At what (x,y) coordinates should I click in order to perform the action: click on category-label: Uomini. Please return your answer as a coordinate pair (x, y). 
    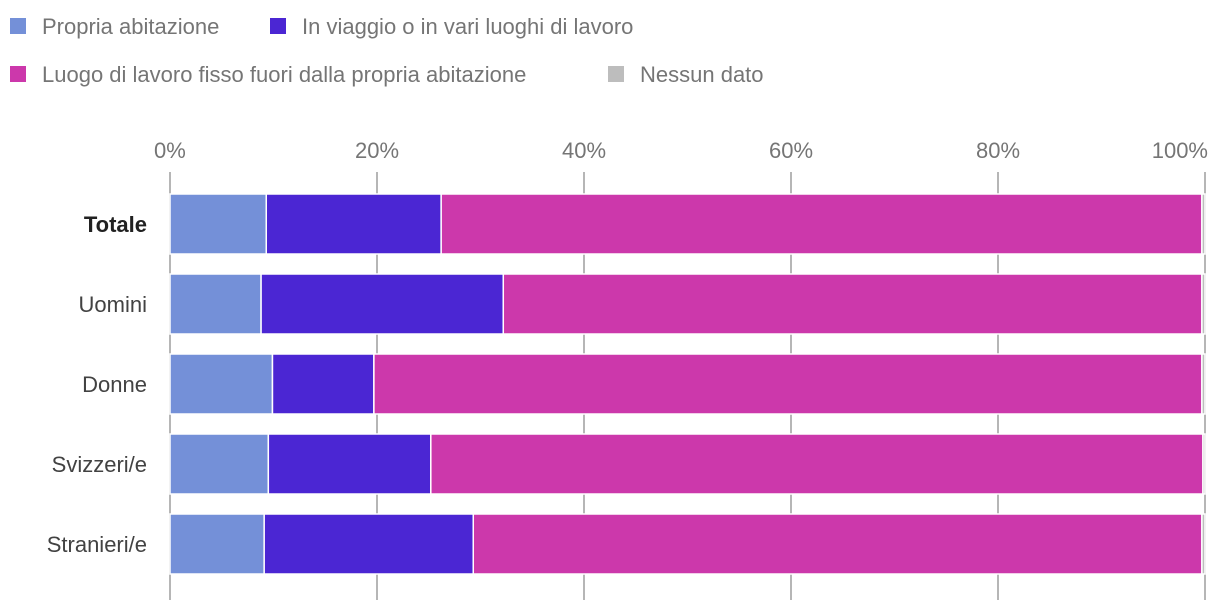
    Looking at the image, I should click on (113, 304).